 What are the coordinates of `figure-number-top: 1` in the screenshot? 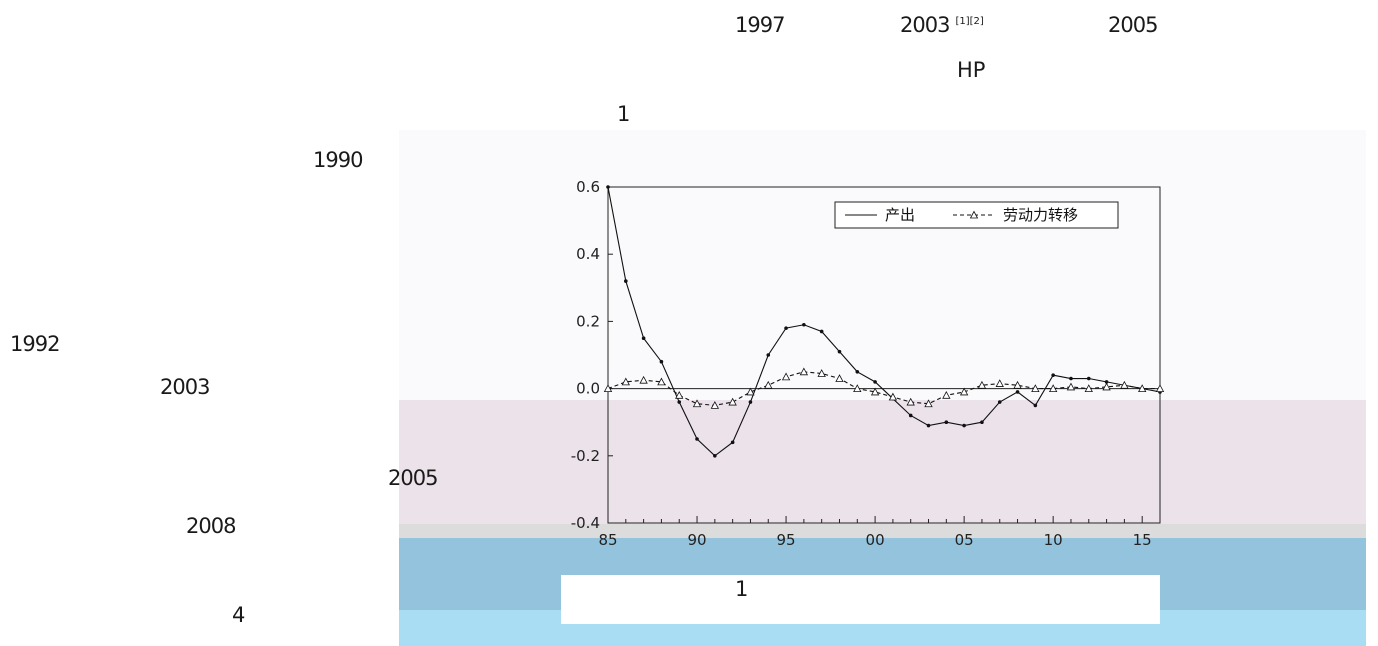 It's located at (623, 114).